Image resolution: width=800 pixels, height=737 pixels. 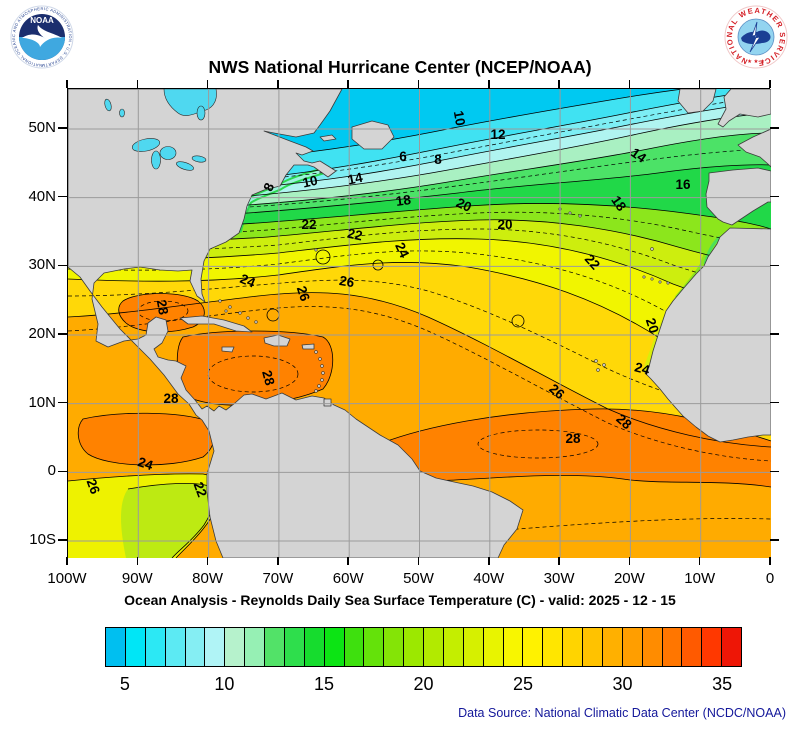 What do you see at coordinates (224, 684) in the screenshot?
I see `colorbar-tick-label: 10` at bounding box center [224, 684].